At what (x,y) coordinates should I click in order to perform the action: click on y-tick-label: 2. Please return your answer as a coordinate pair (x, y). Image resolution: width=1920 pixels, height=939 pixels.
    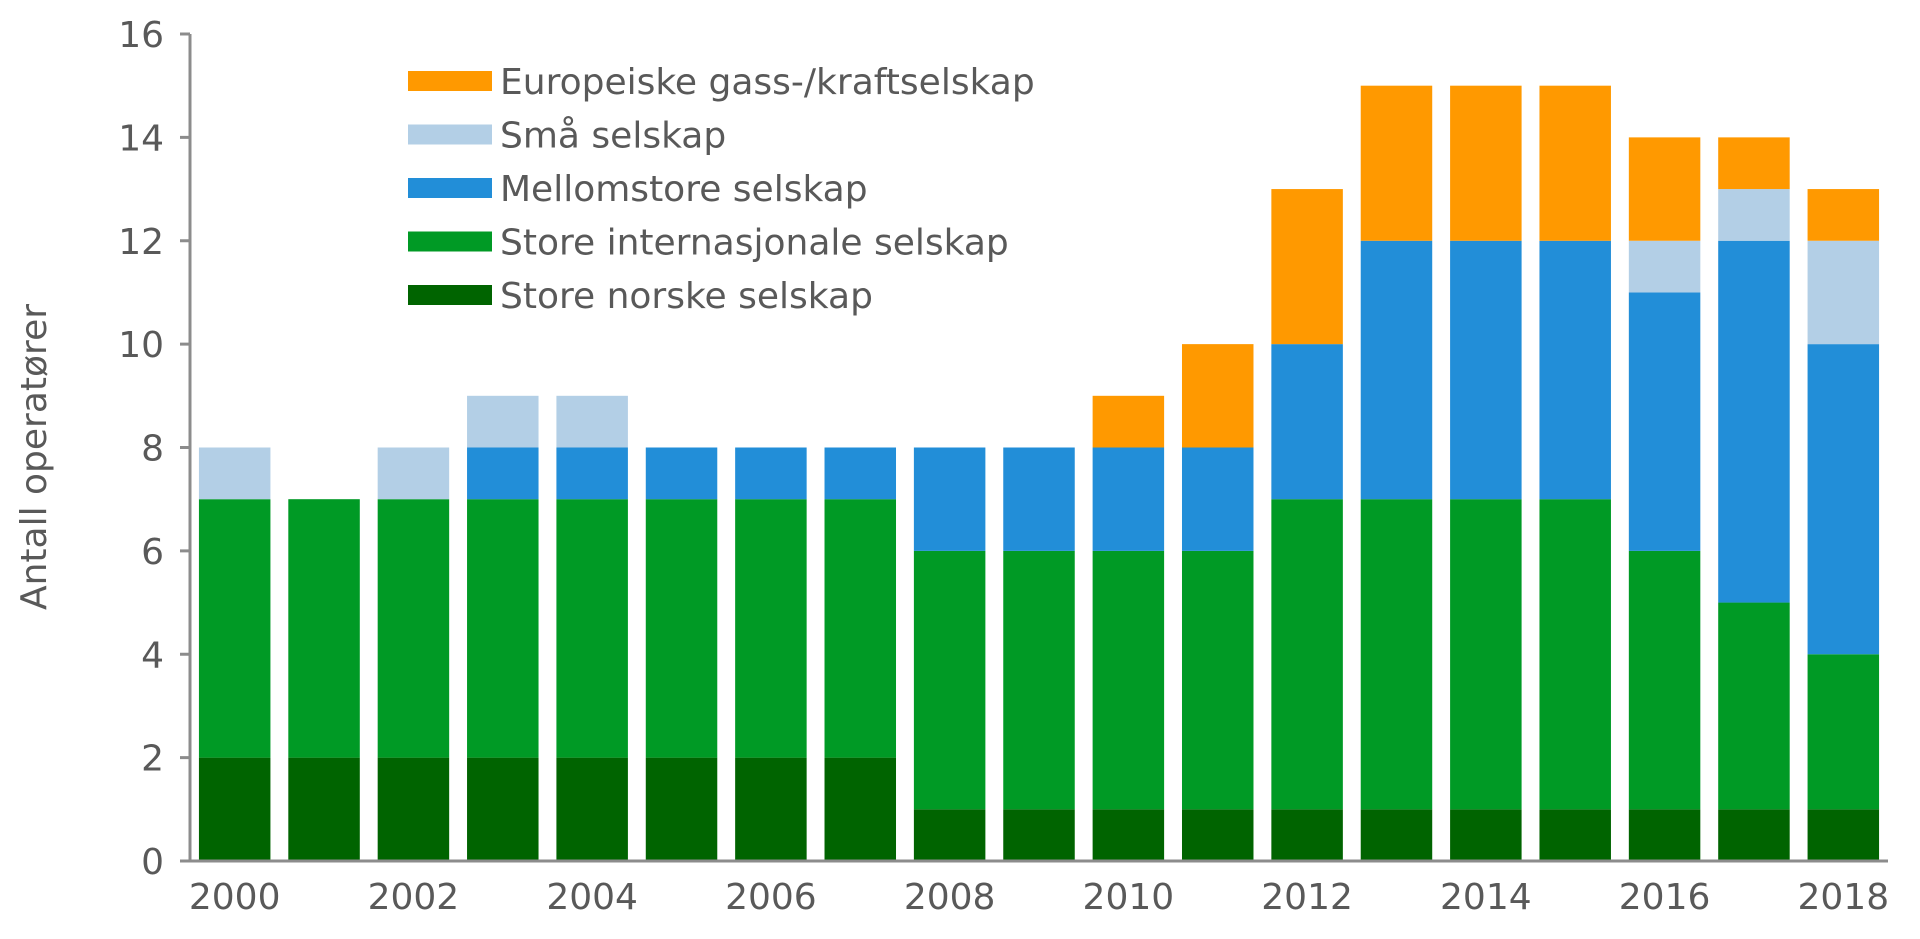
    Looking at the image, I should click on (152, 759).